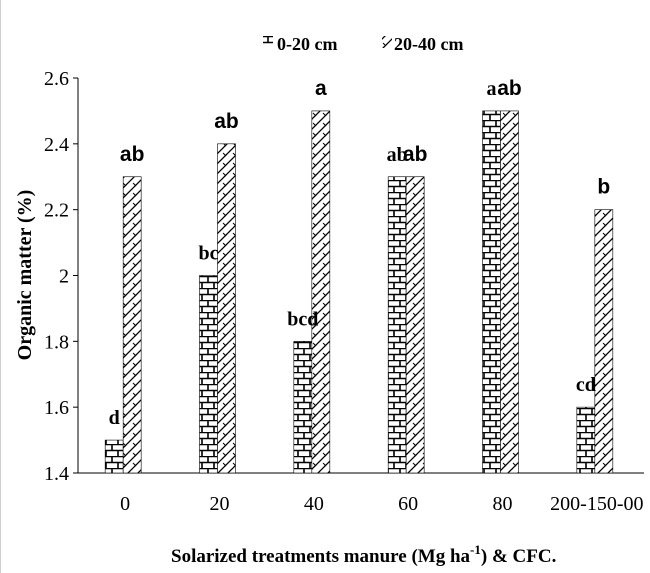  I want to click on x-axis-title-tail: ) & CFC., so click(518, 556).